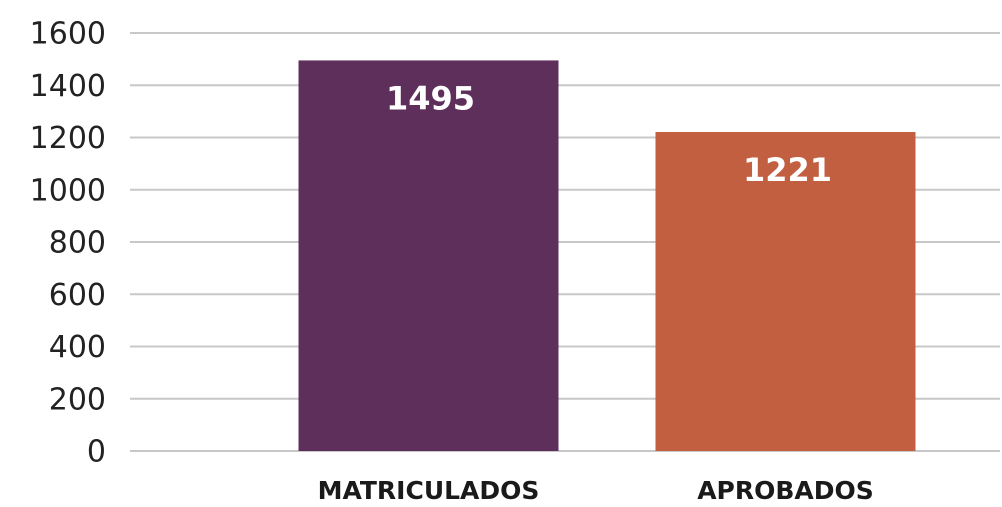 The image size is (1002, 507). Describe the element at coordinates (77, 347) in the screenshot. I see `y-tick-label: 400` at that location.